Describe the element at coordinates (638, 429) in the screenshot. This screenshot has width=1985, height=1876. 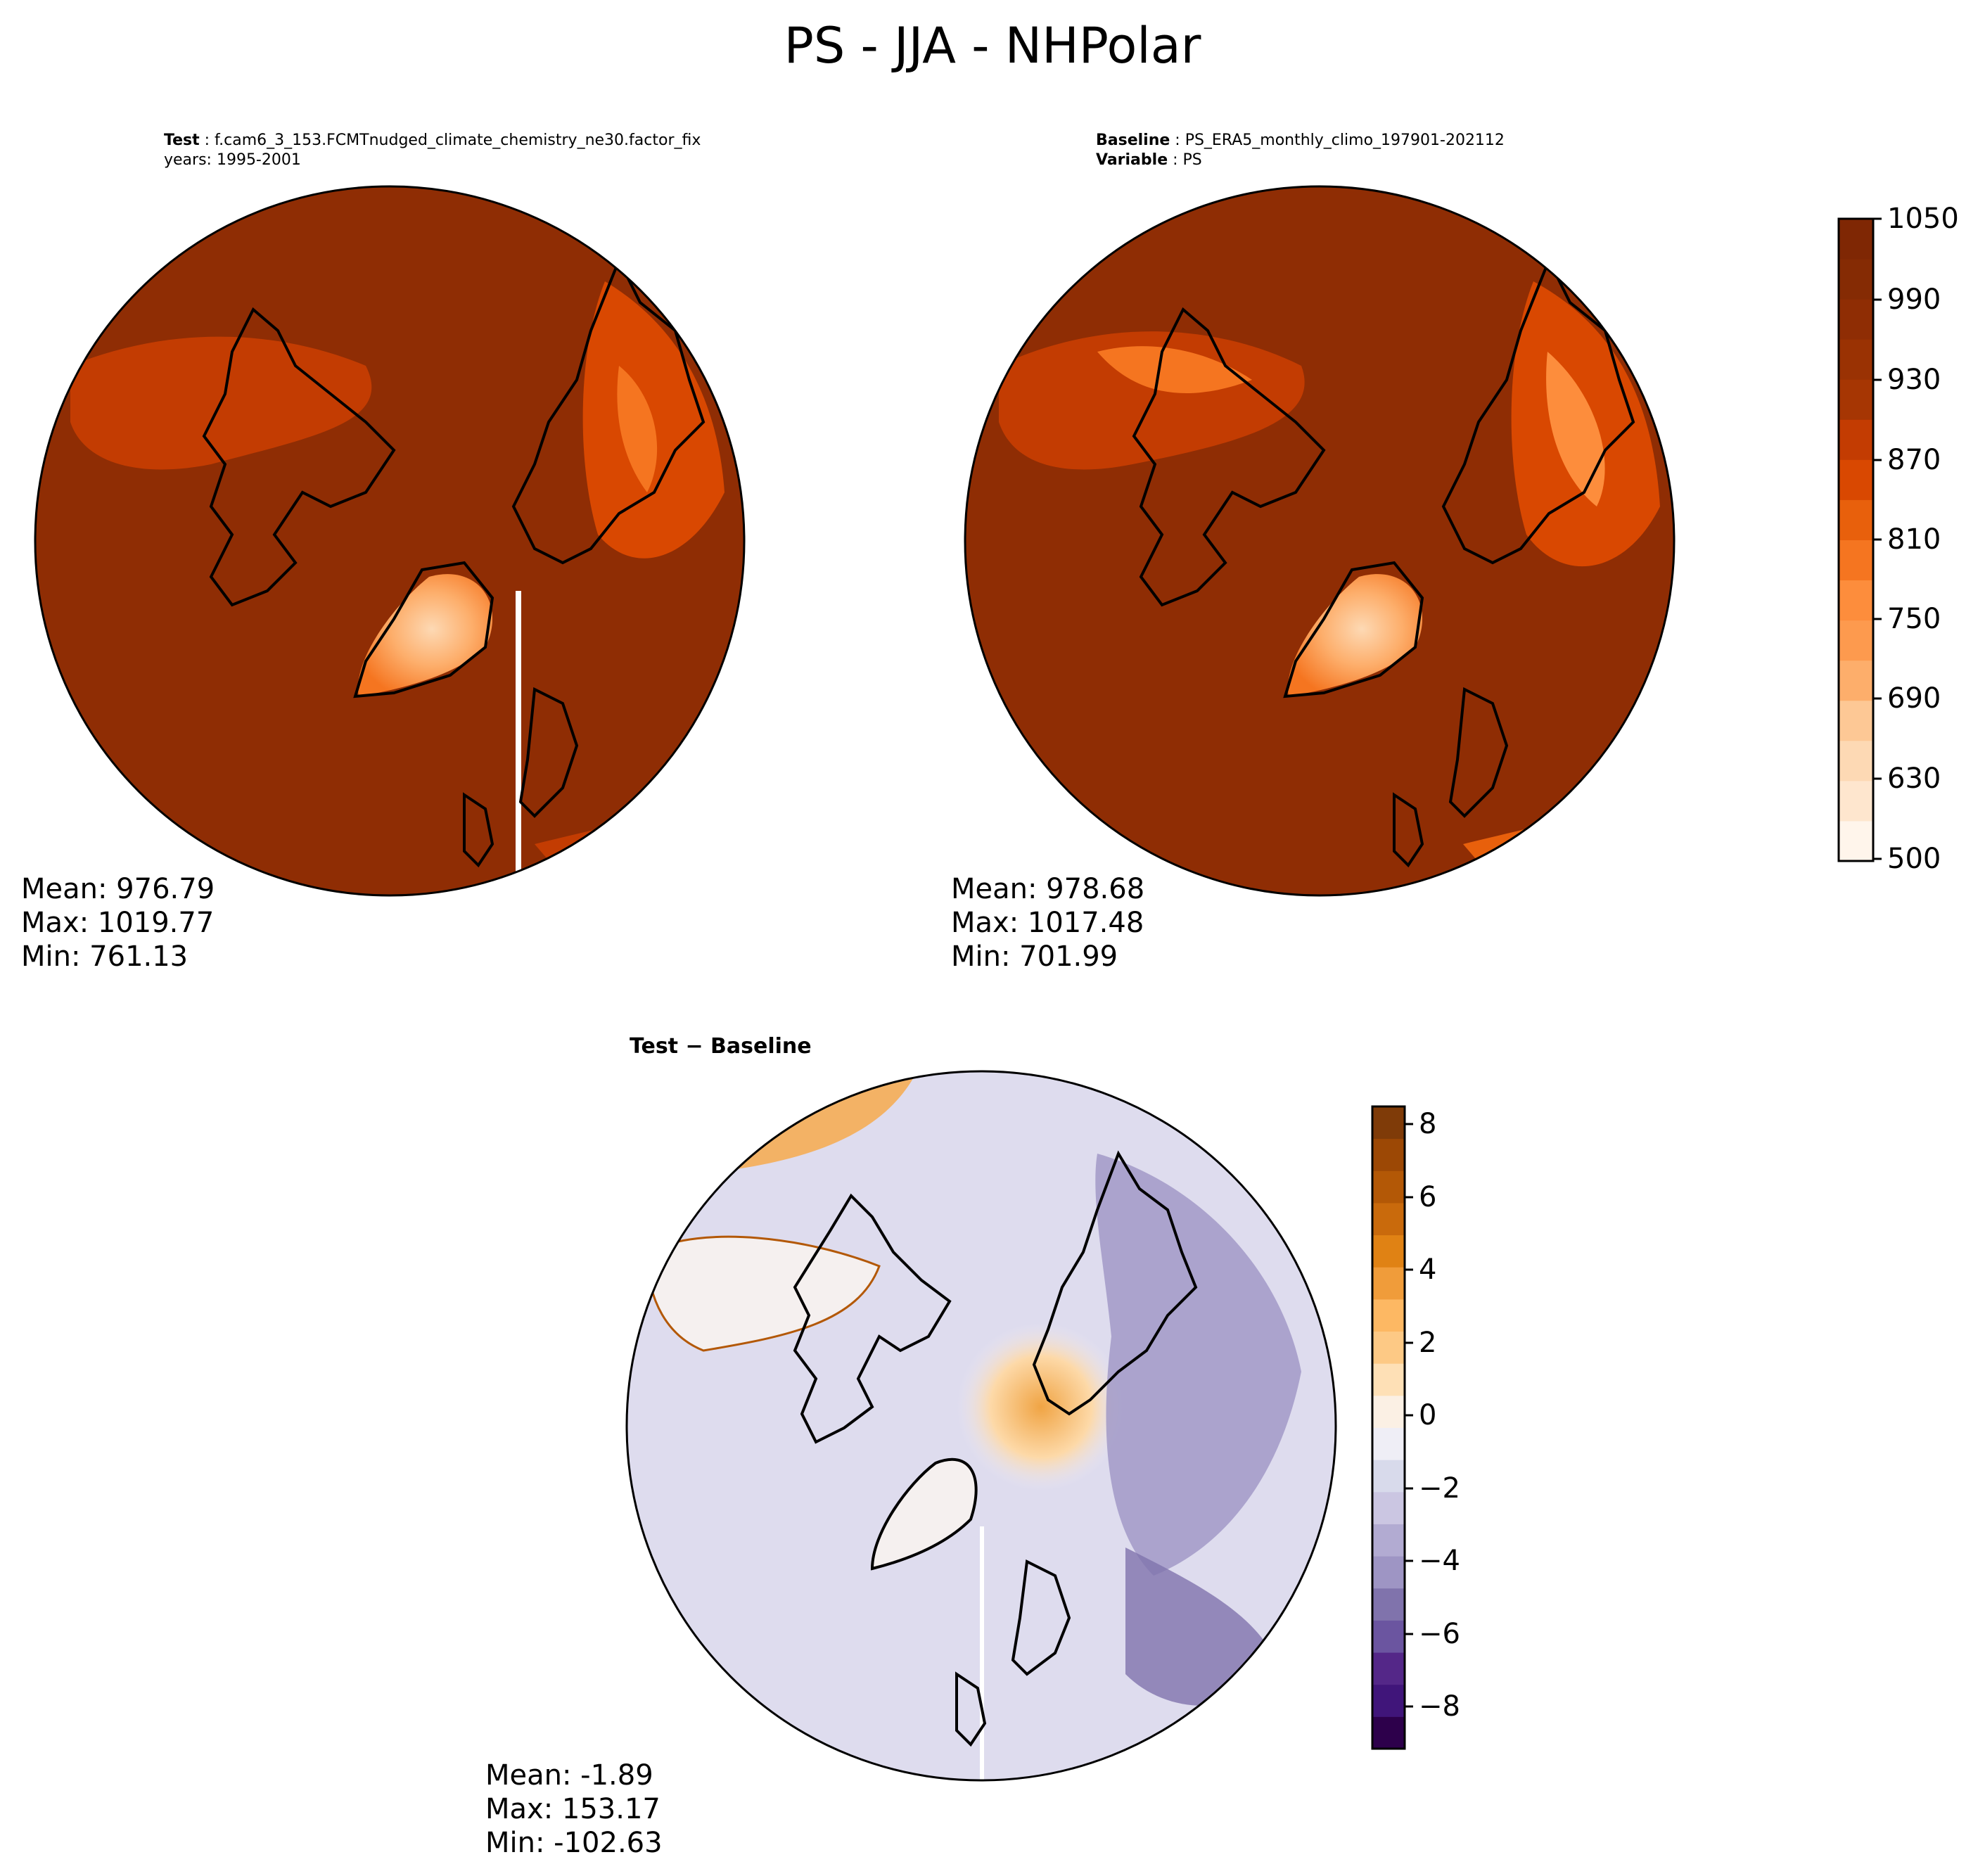
I see `test-rockies` at that location.